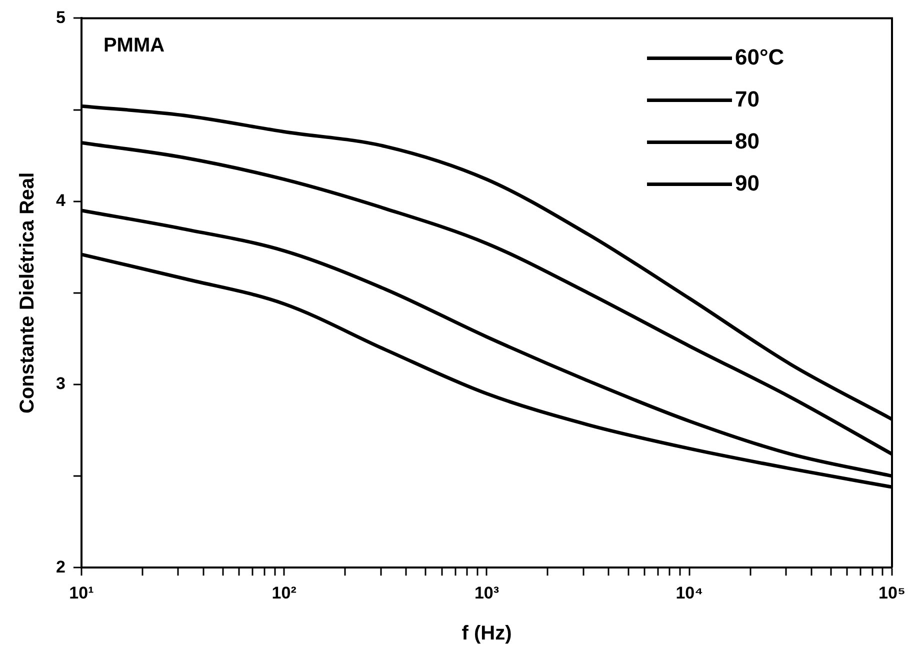  What do you see at coordinates (134, 45) in the screenshot?
I see `annotation: PMMA` at bounding box center [134, 45].